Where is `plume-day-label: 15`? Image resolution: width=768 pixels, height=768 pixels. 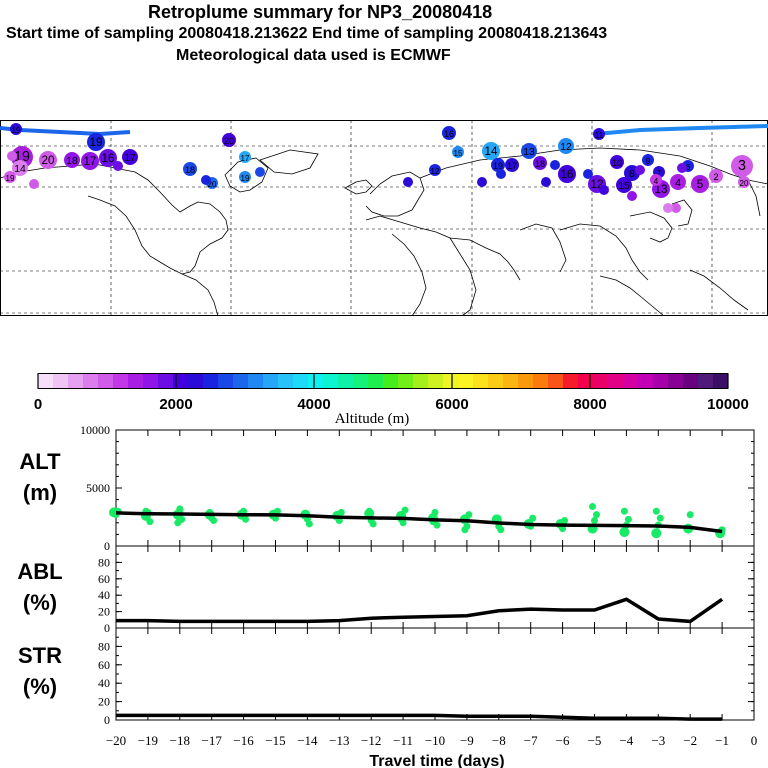 plume-day-label: 15 is located at coordinates (624, 186).